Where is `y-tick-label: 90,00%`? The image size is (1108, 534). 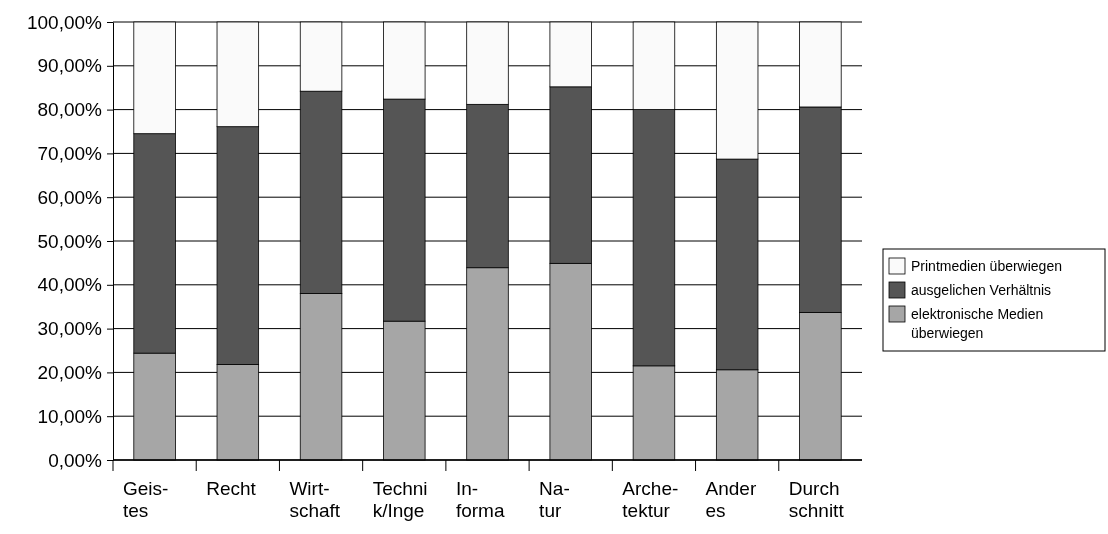 y-tick-label: 90,00% is located at coordinates (70, 66).